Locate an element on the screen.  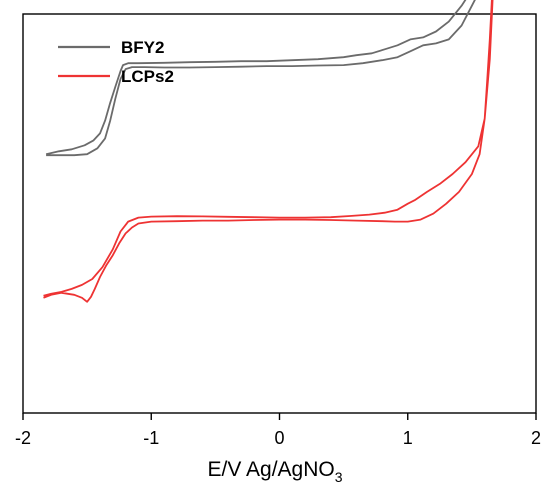
x-axis-title-subscript: 3 is located at coordinates (339, 477).